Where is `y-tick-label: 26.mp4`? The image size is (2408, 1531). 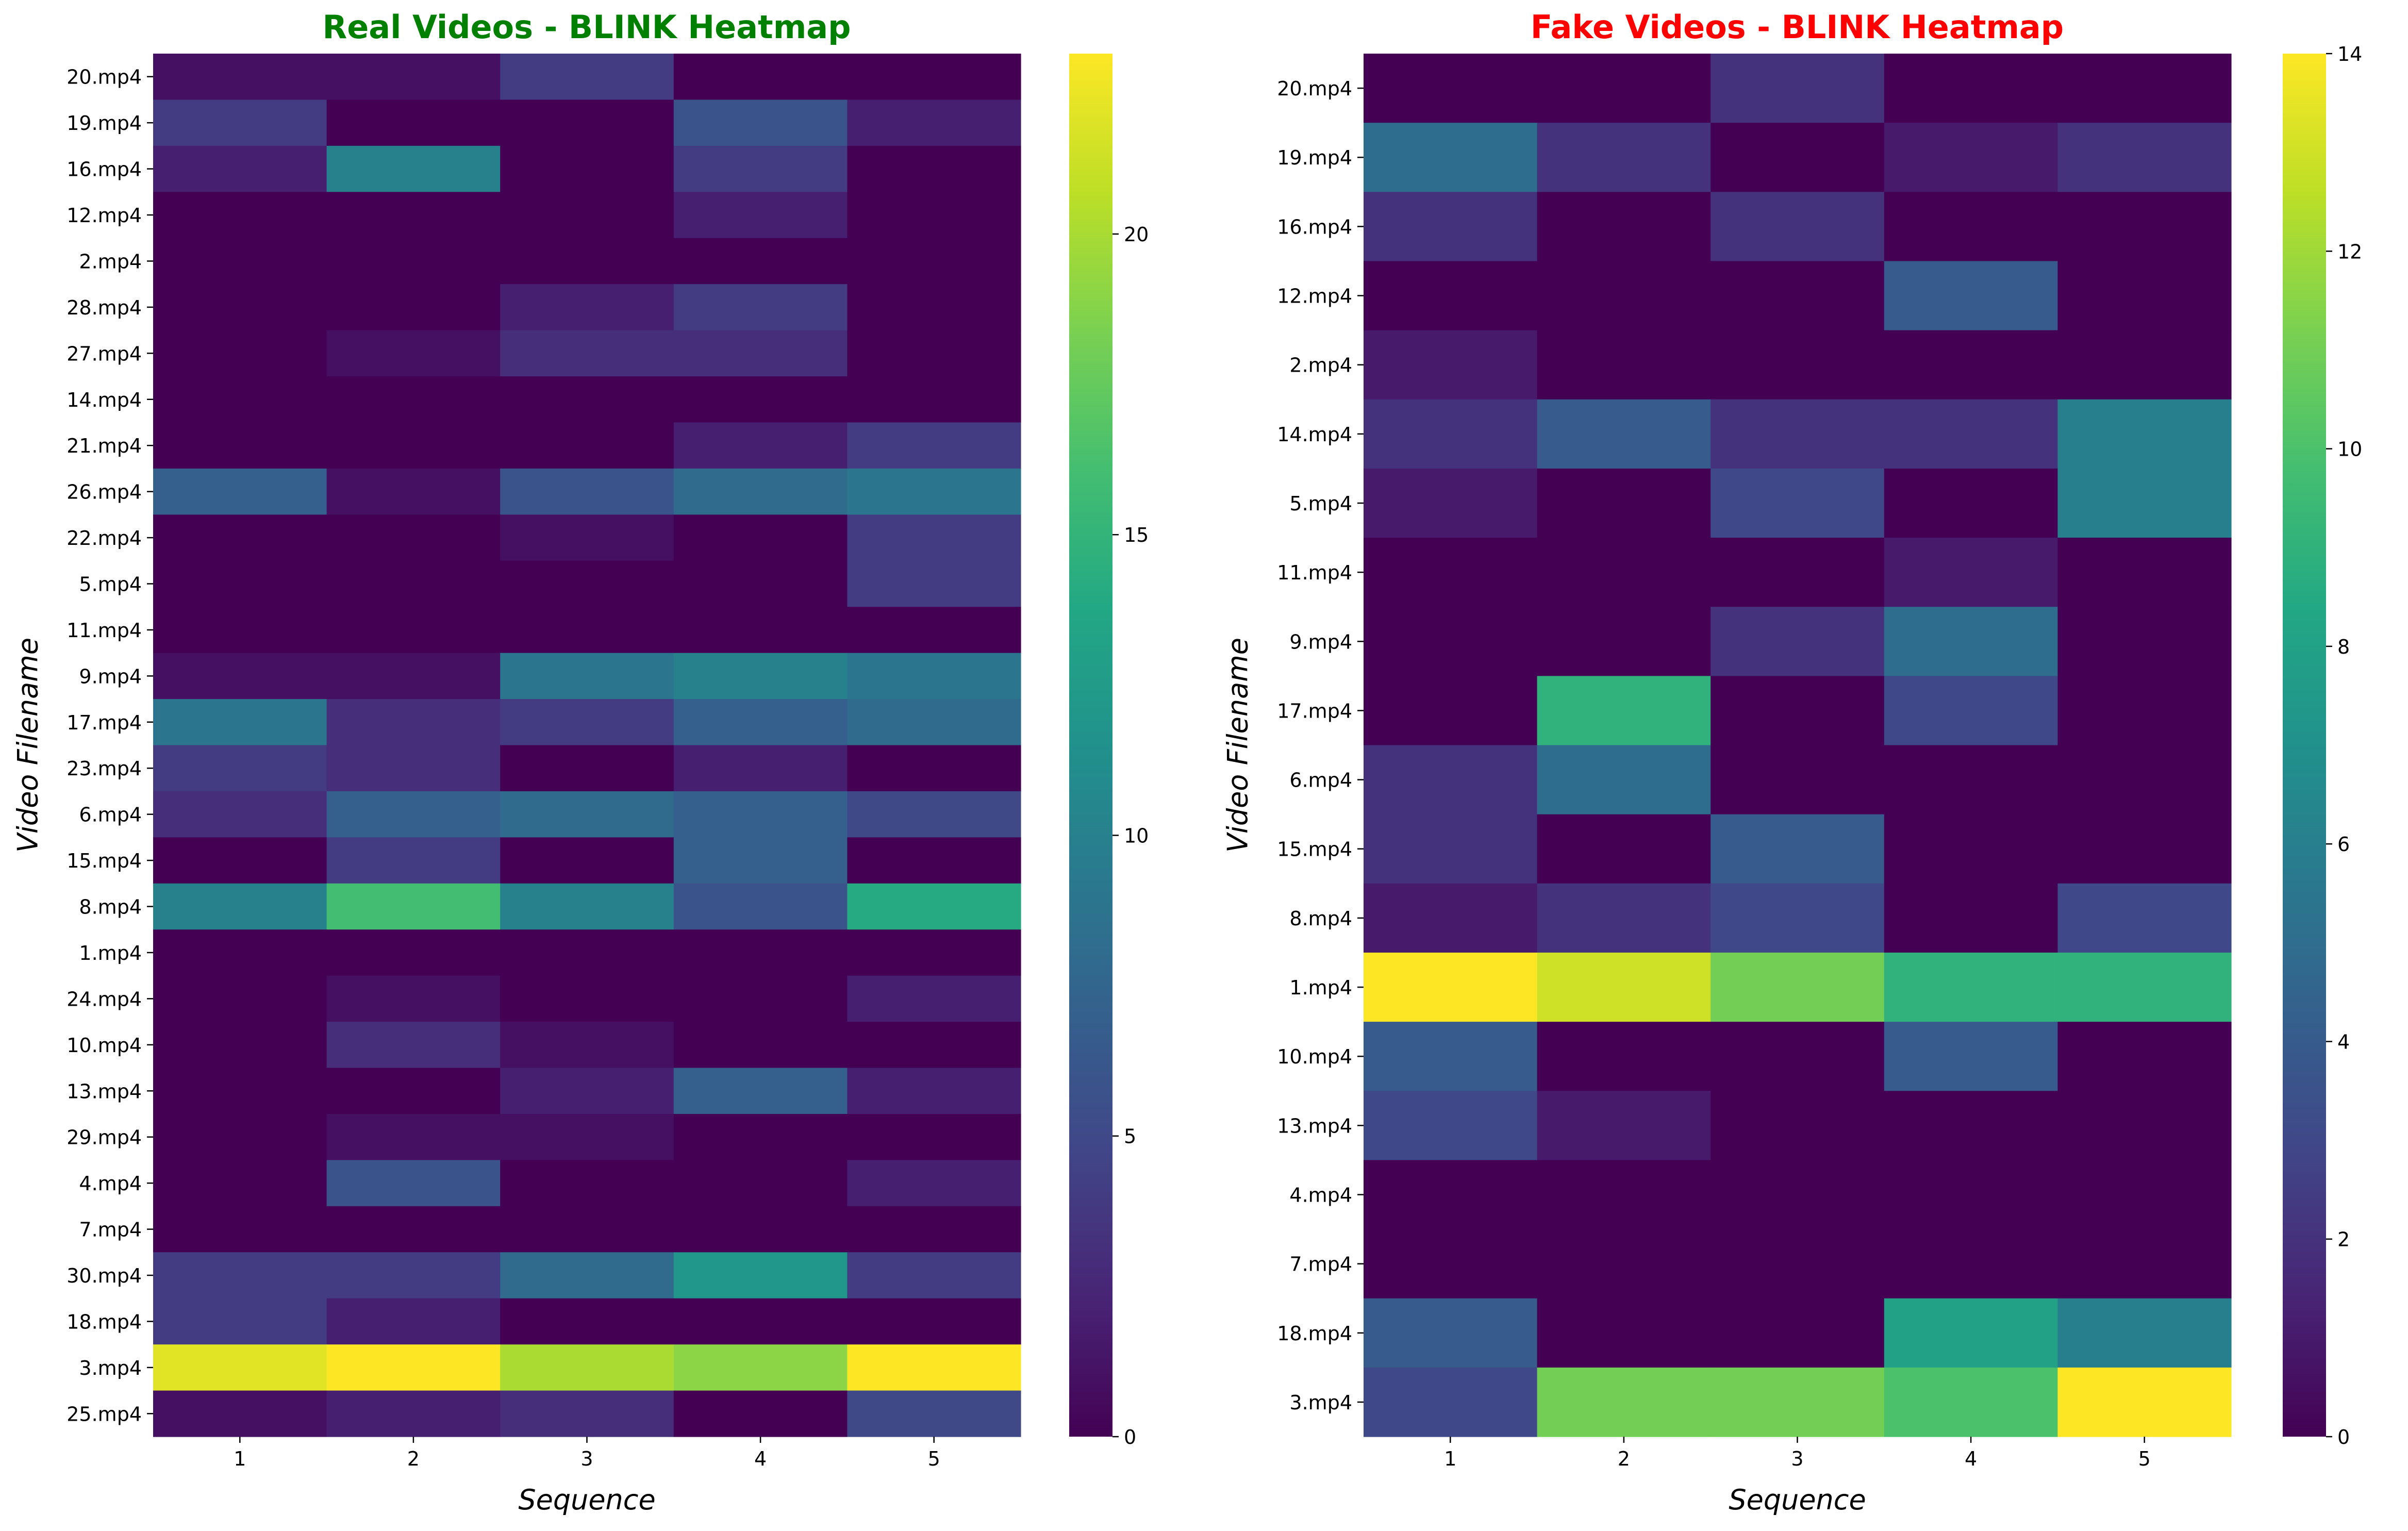 y-tick-label: 26.mp4 is located at coordinates (104, 492).